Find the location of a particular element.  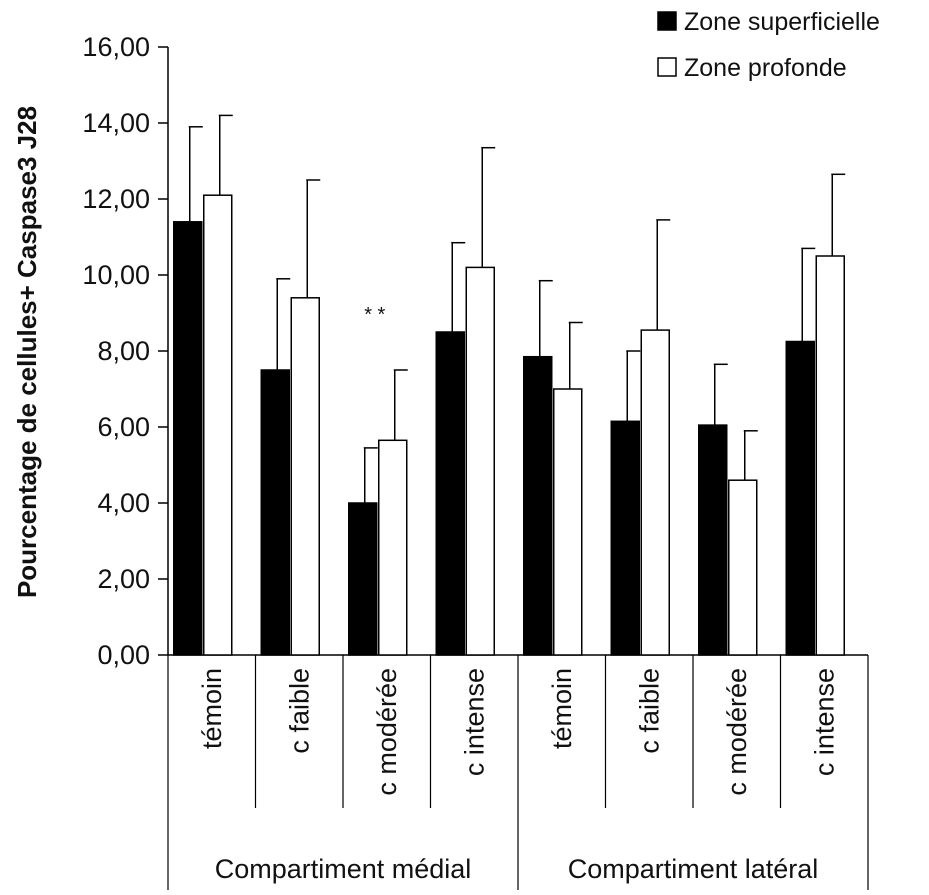

legend-label: Zone profonde is located at coordinates (765, 68).